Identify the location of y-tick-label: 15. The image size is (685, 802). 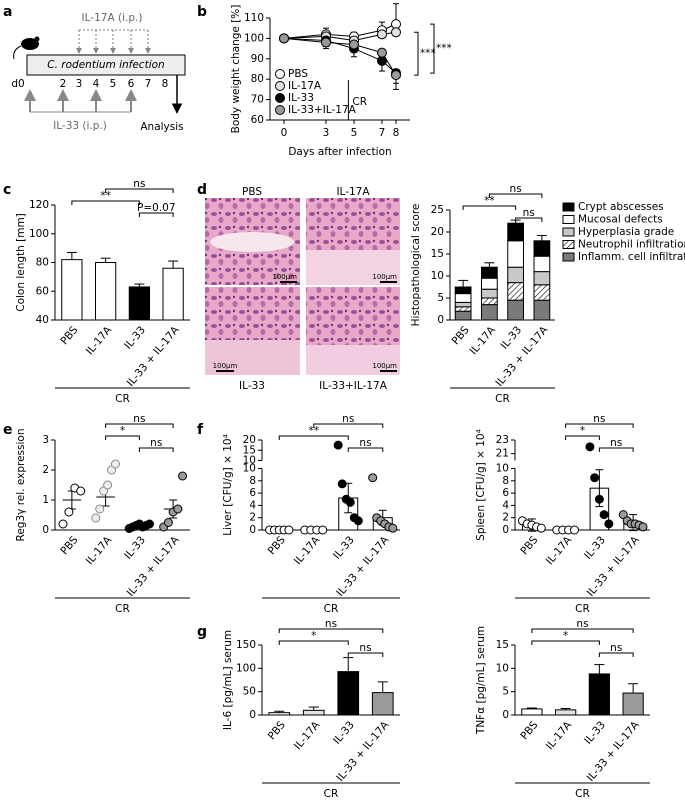
(502, 645).